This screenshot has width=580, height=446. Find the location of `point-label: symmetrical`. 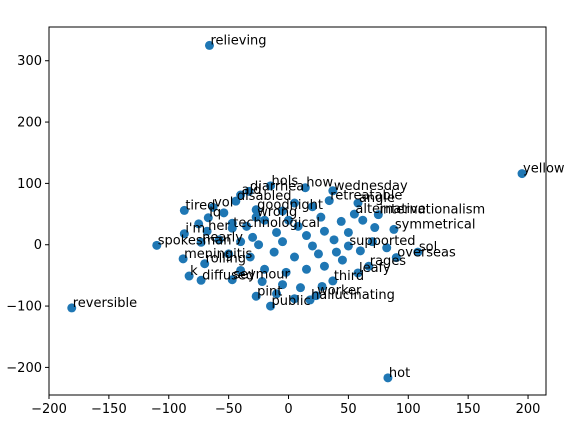

point-label: symmetrical is located at coordinates (435, 224).